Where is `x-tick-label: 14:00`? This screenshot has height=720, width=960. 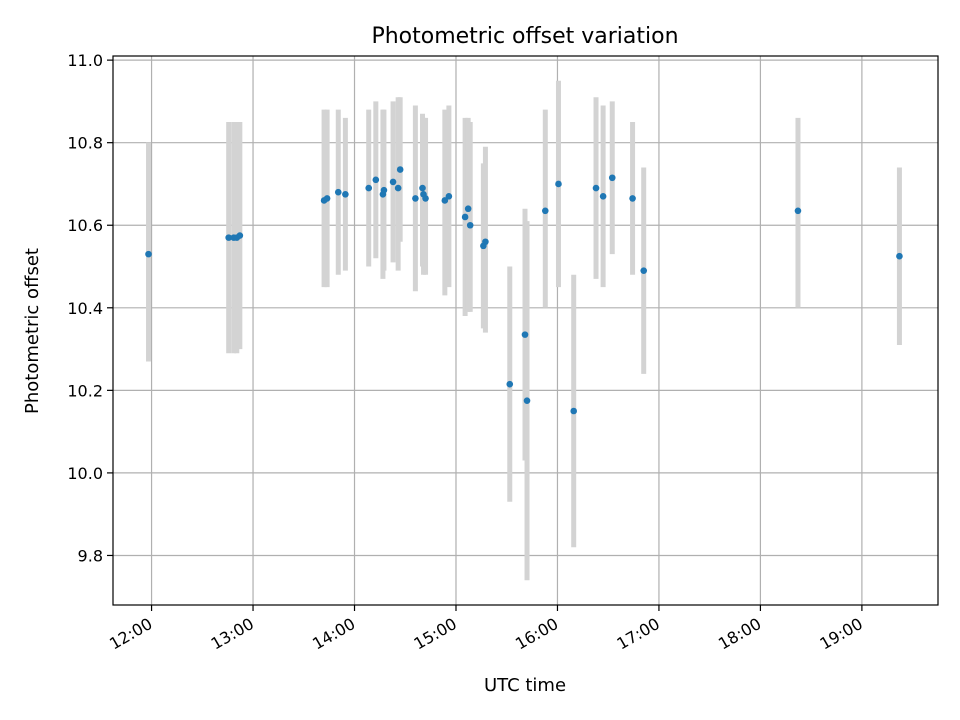
x-tick-label: 14:00 is located at coordinates (333, 634).